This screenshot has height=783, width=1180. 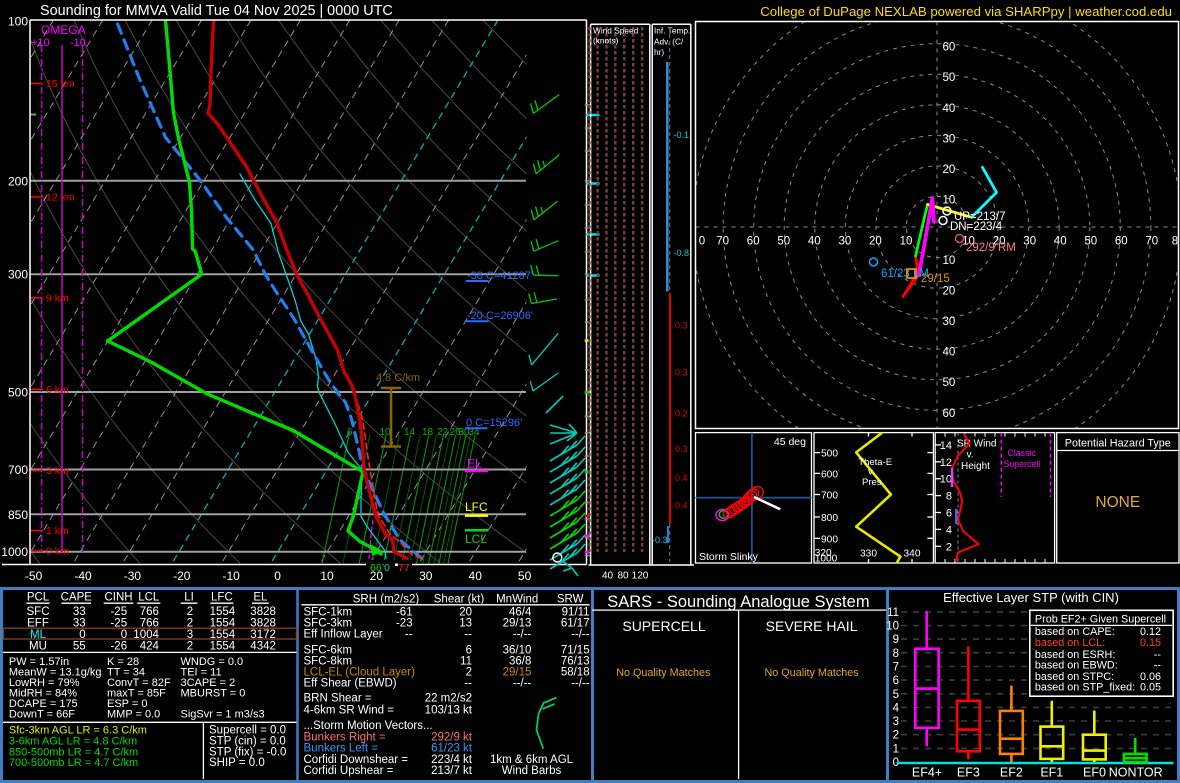 What do you see at coordinates (328, 613) in the screenshot?
I see `svg-text: SFC-1km` at bounding box center [328, 613].